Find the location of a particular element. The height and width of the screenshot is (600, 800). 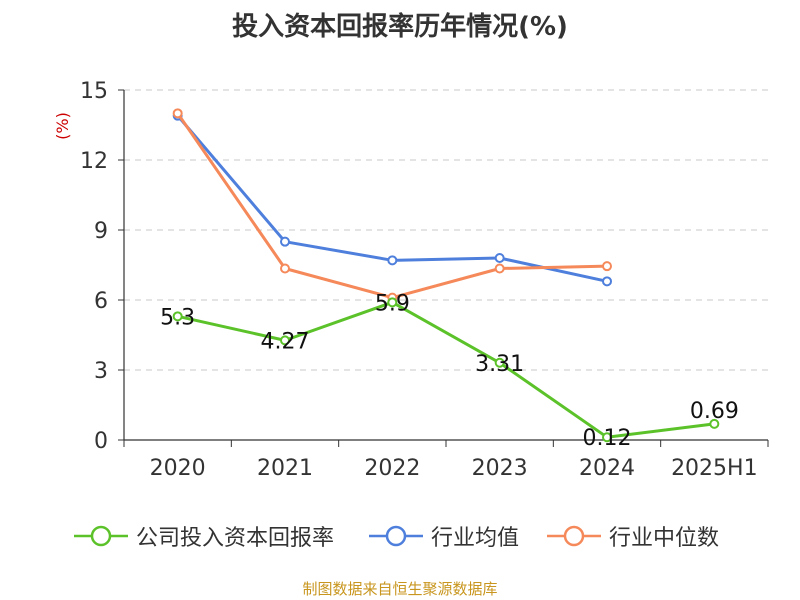

x-tick-label: 2020 is located at coordinates (178, 468).